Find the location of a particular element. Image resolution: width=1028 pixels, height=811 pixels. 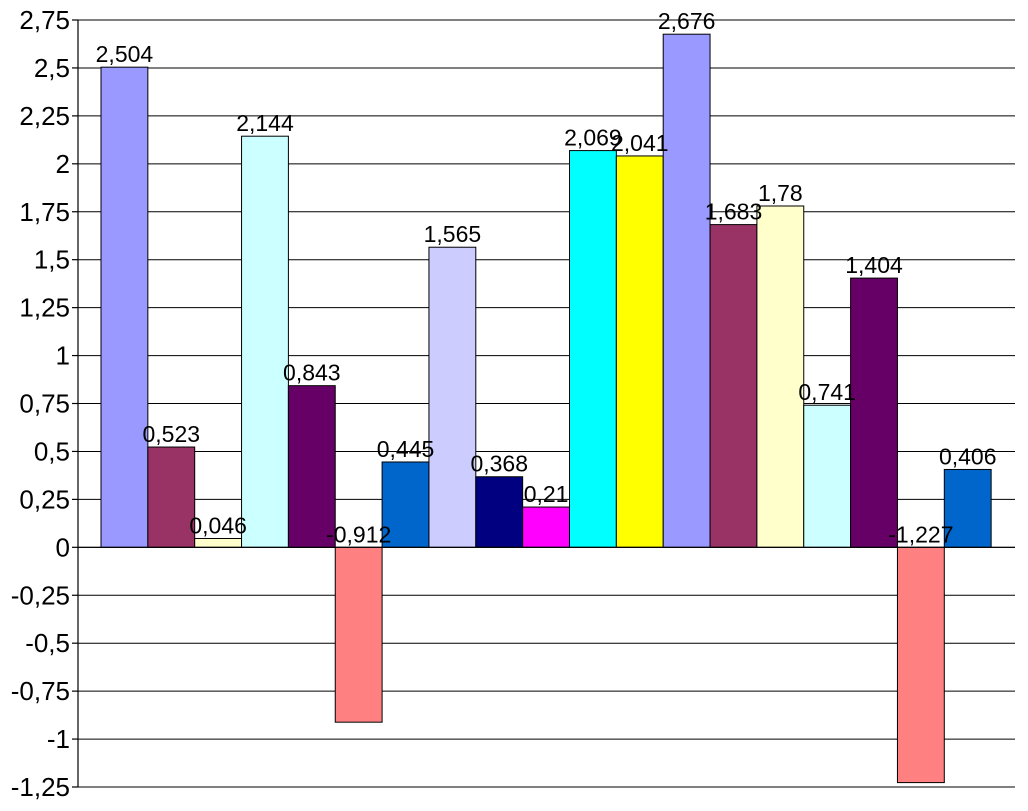

data-label: 2,144 is located at coordinates (265, 123).